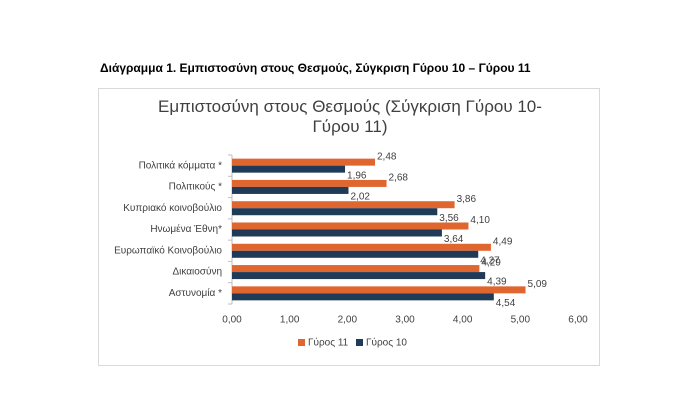 Image resolution: width=700 pixels, height=420 pixels. I want to click on value-label: 3,56, so click(449, 218).